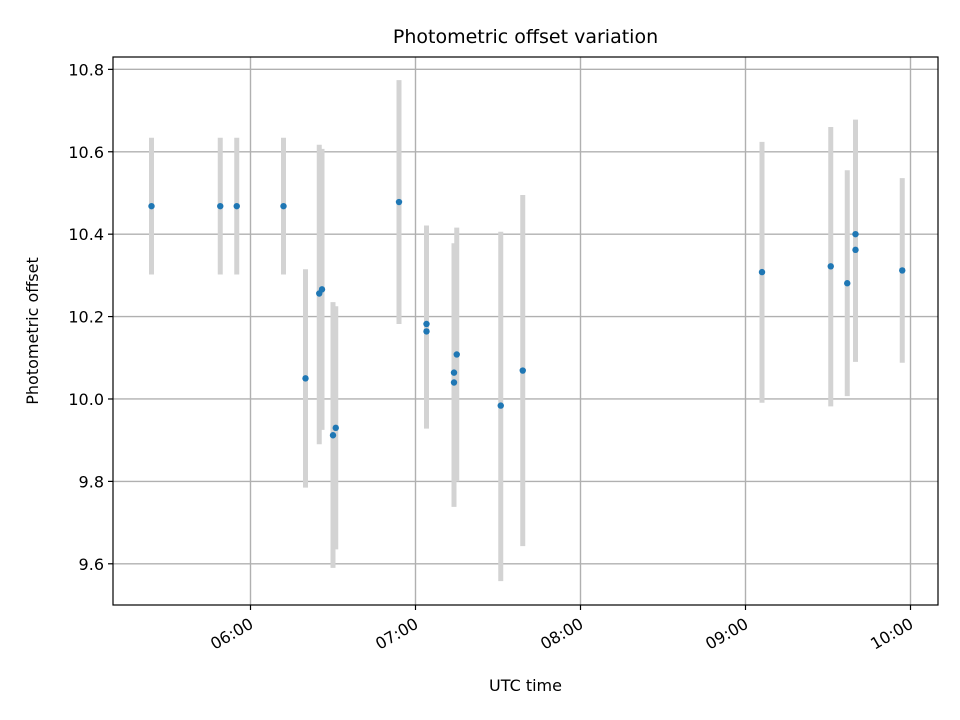  I want to click on y-tick-label: 10.0, so click(86, 399).